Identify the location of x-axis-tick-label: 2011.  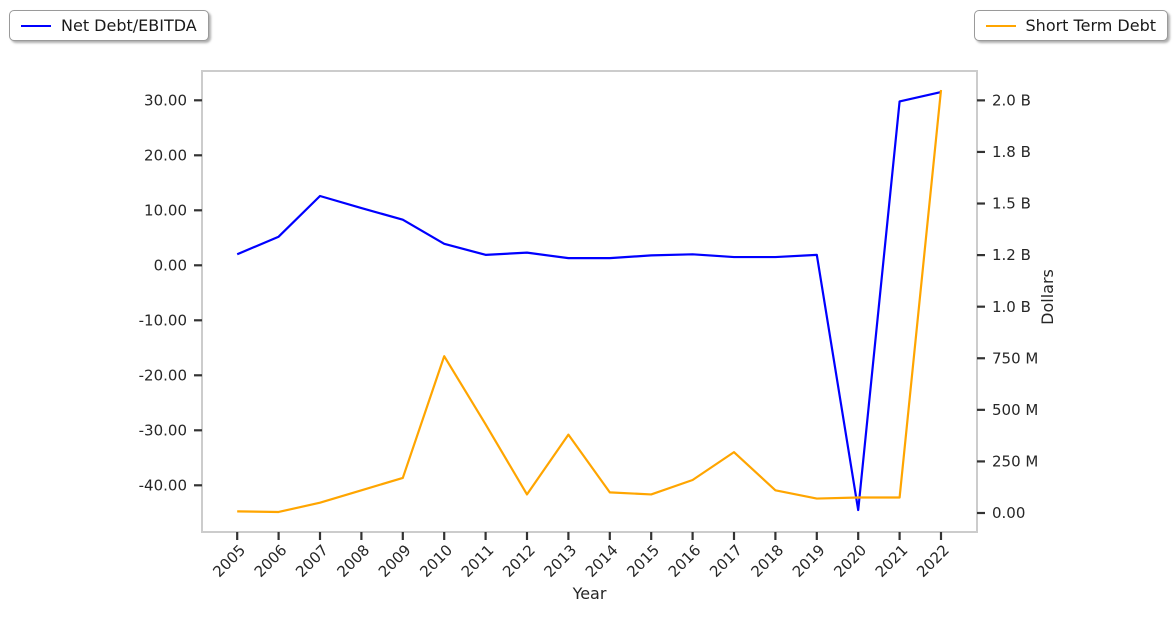
(478, 561).